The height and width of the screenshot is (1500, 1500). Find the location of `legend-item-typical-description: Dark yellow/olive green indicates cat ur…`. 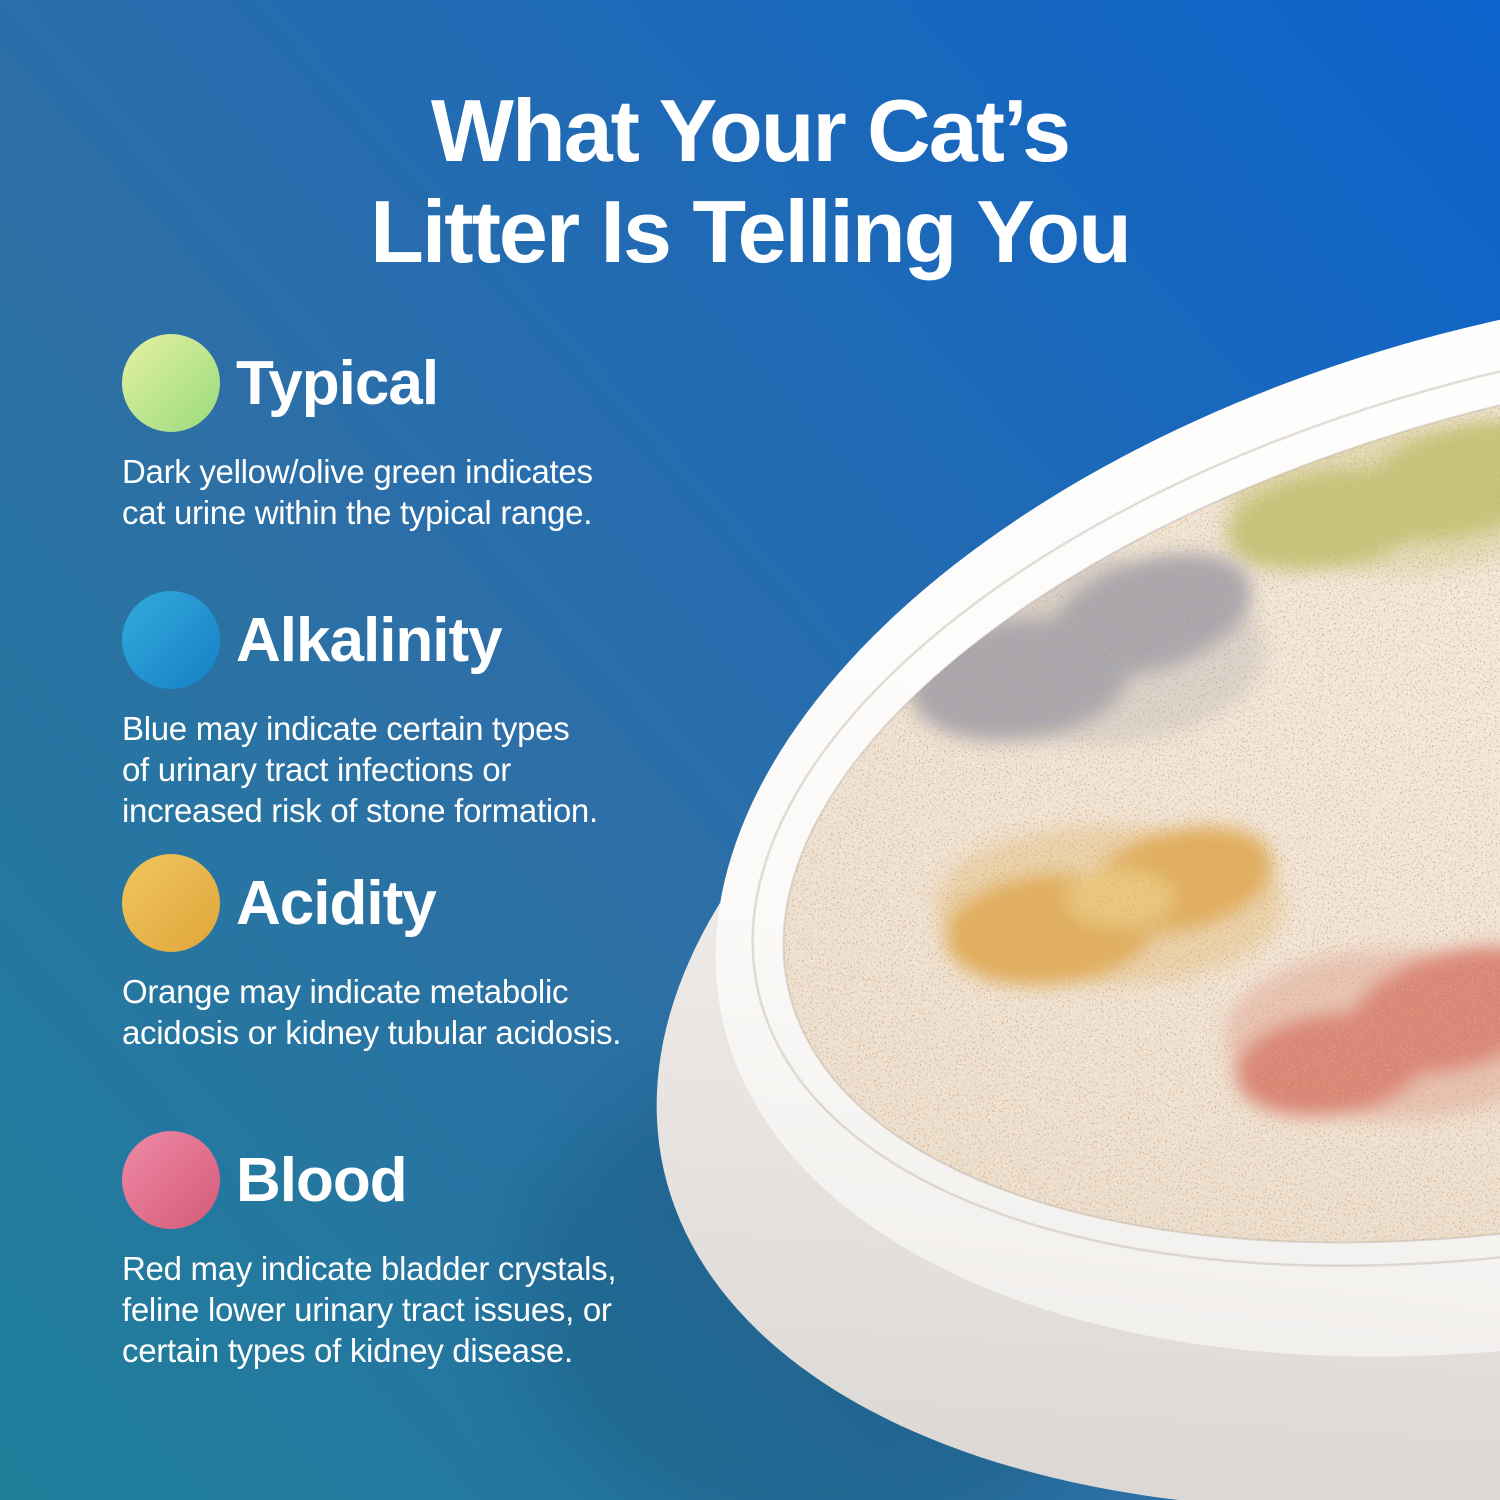

legend-item-typical-description: Dark yellow/olive green indicates cat ur… is located at coordinates (422, 492).